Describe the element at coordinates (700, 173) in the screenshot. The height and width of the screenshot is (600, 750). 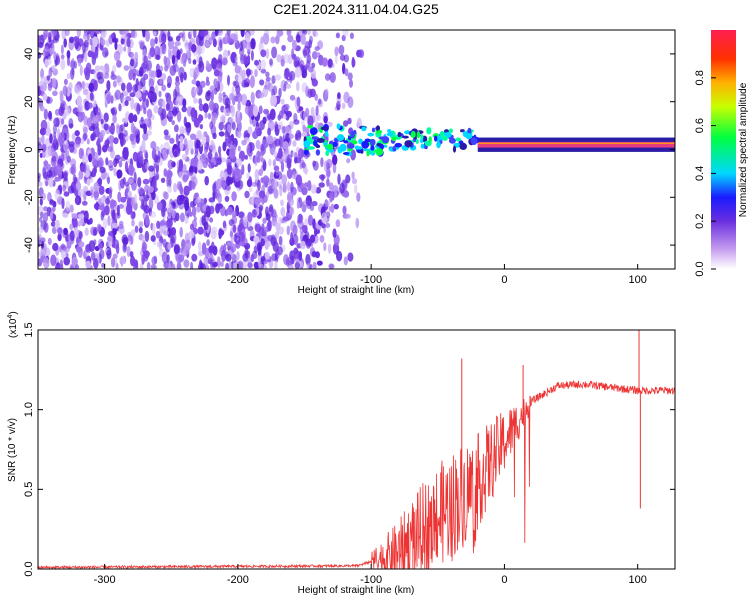
I see `colorbar-tick-label: 0.4` at that location.